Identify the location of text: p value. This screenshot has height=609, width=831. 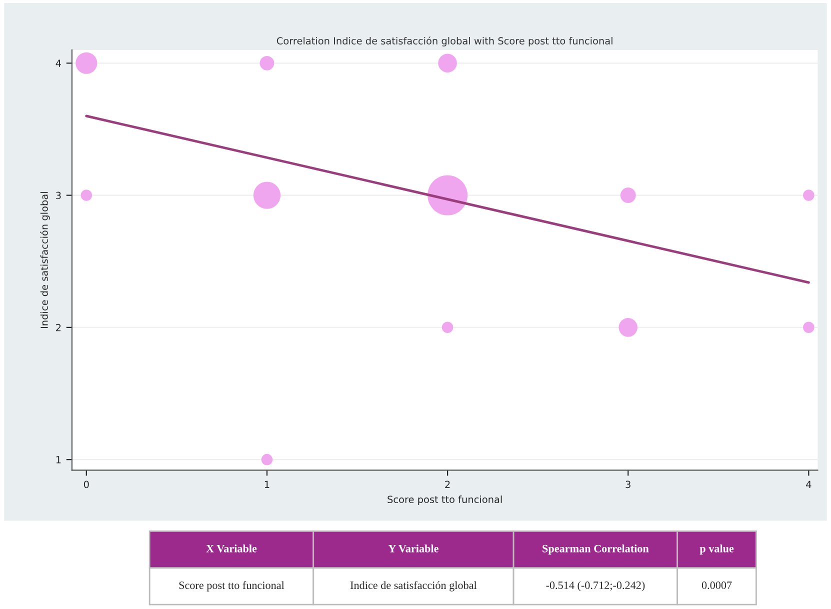
(717, 549).